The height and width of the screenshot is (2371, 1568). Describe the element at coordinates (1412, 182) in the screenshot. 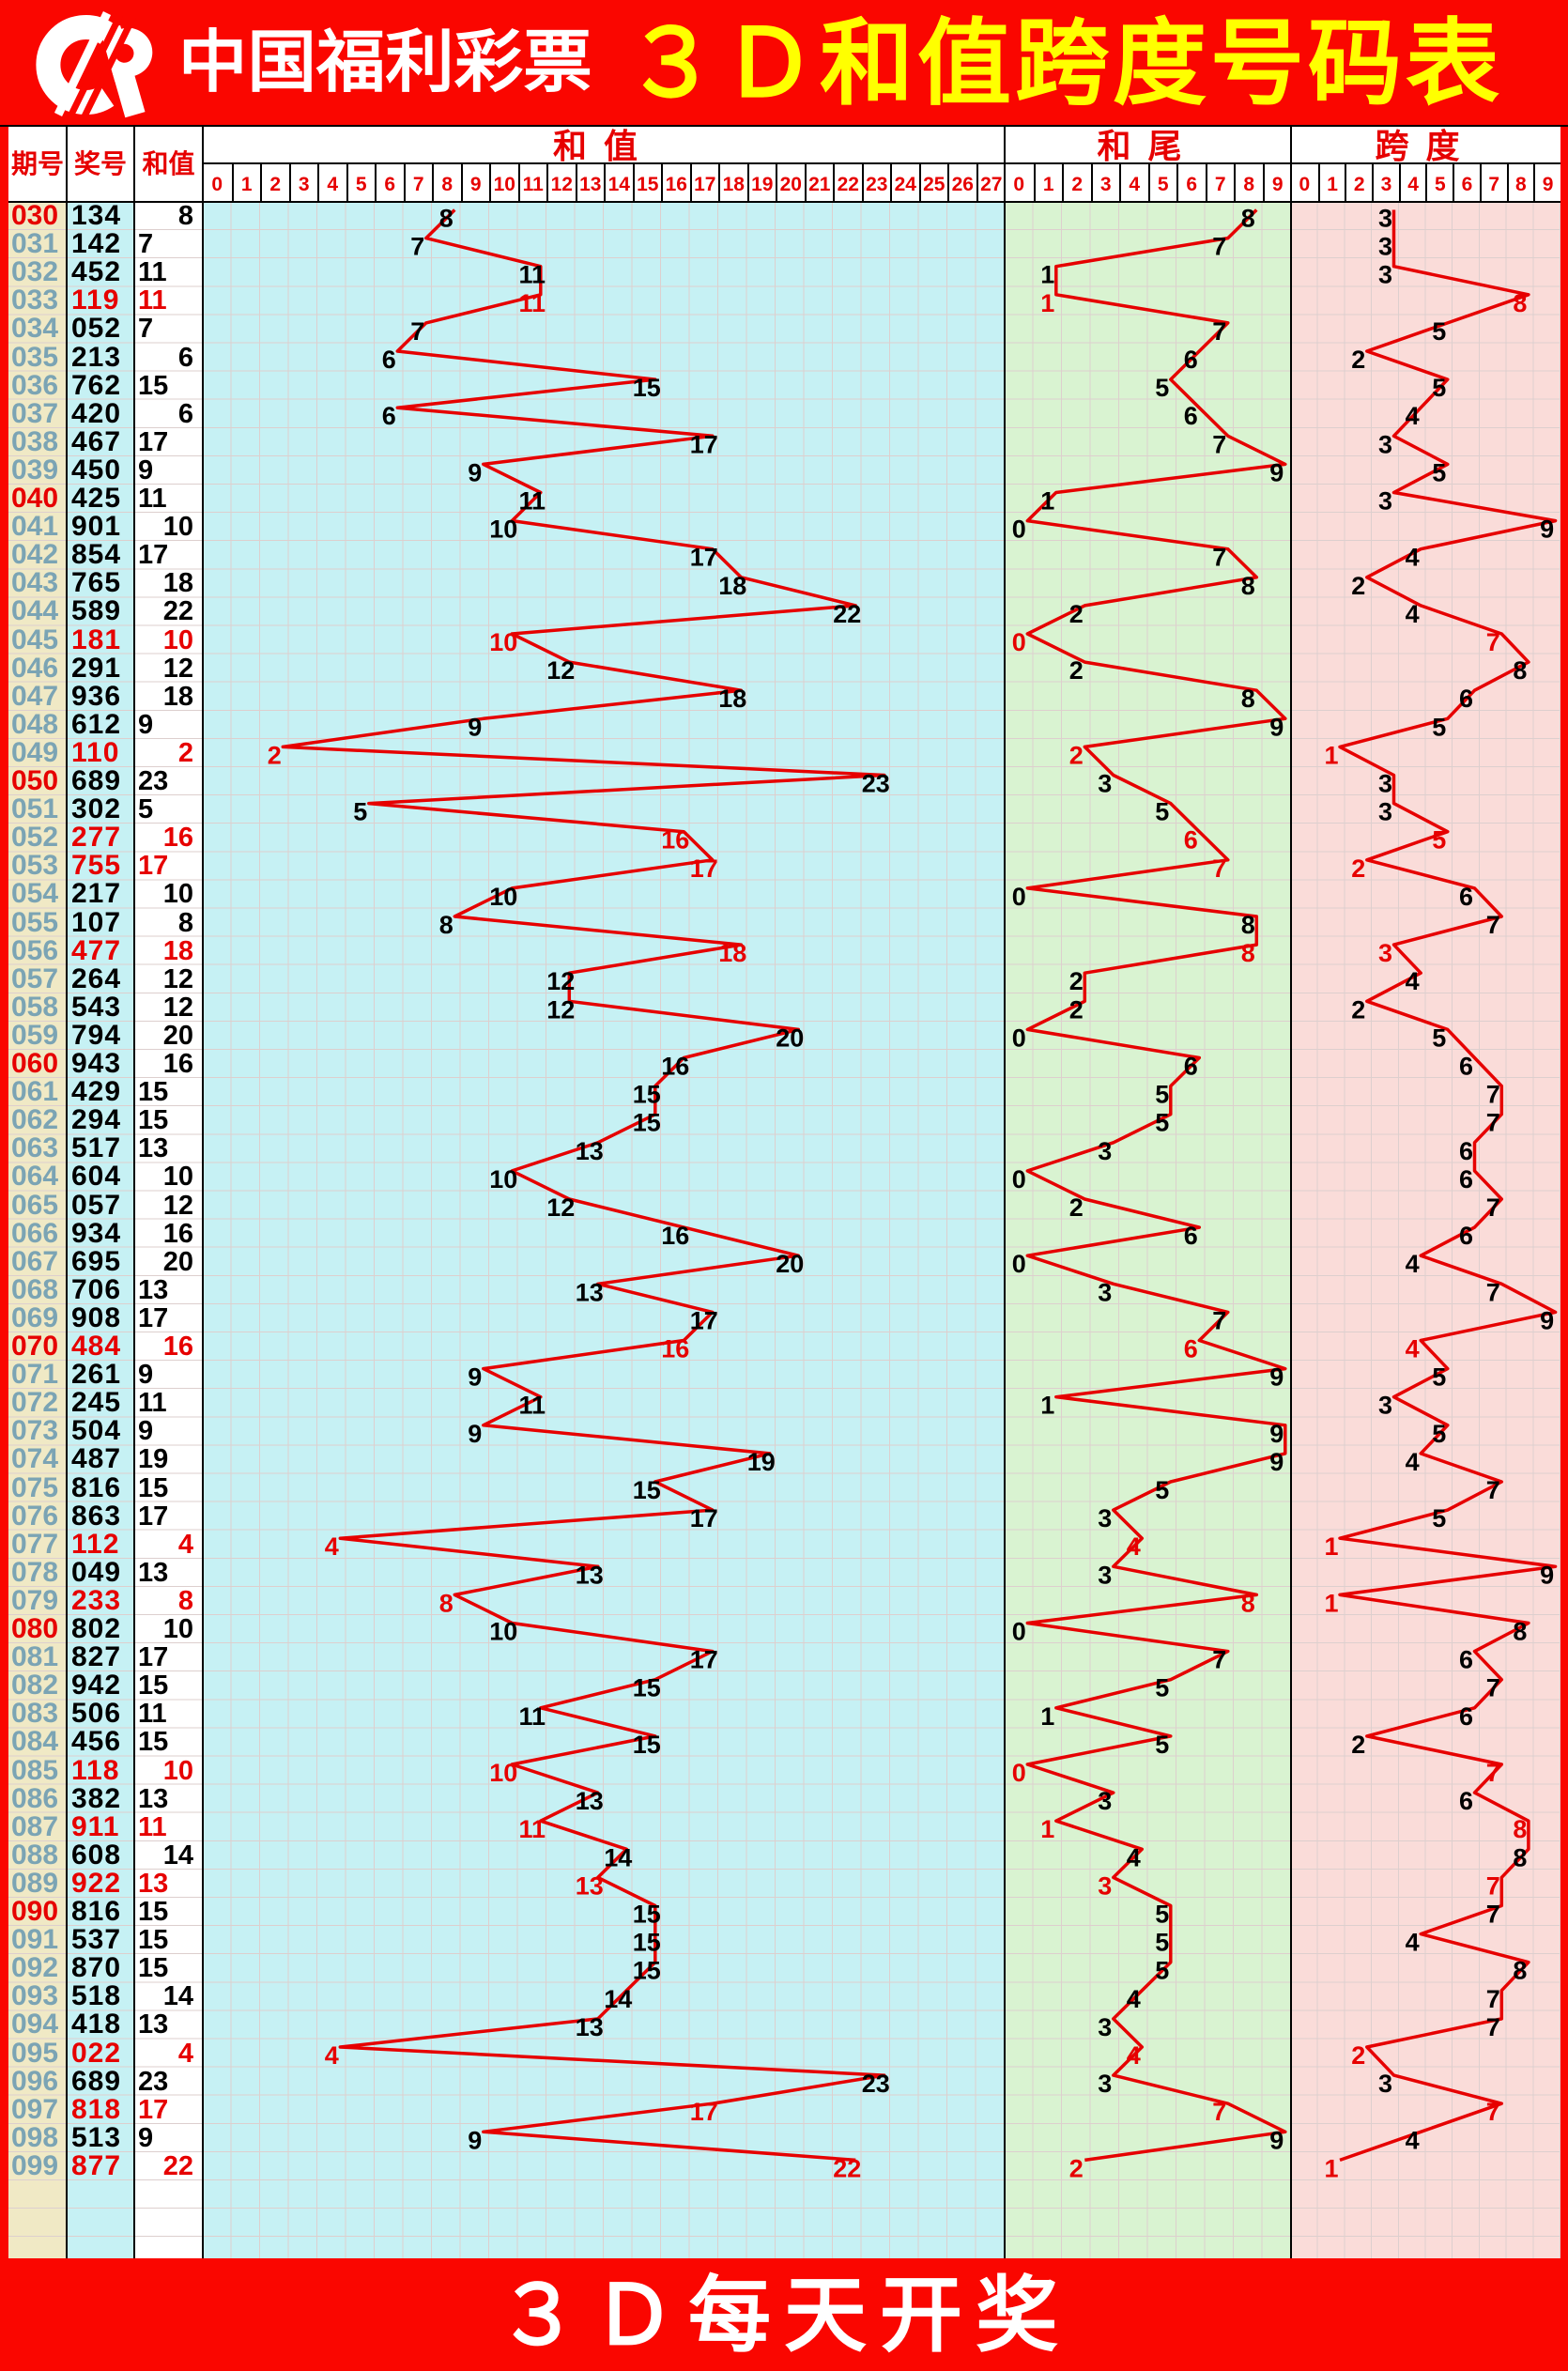

I see `span-tick-label: 4` at that location.